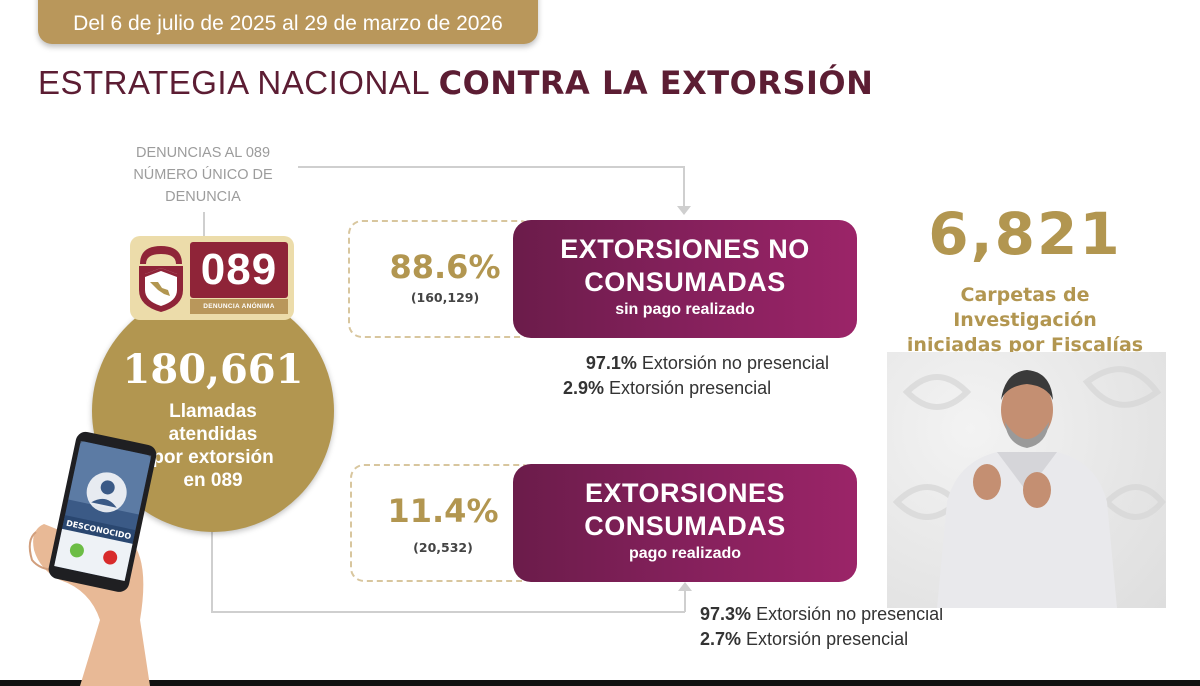 This screenshot has width=1200, height=686. Describe the element at coordinates (685, 510) in the screenshot. I see `consumadas-title: EXTORSIONES CONSUMADAS` at that location.